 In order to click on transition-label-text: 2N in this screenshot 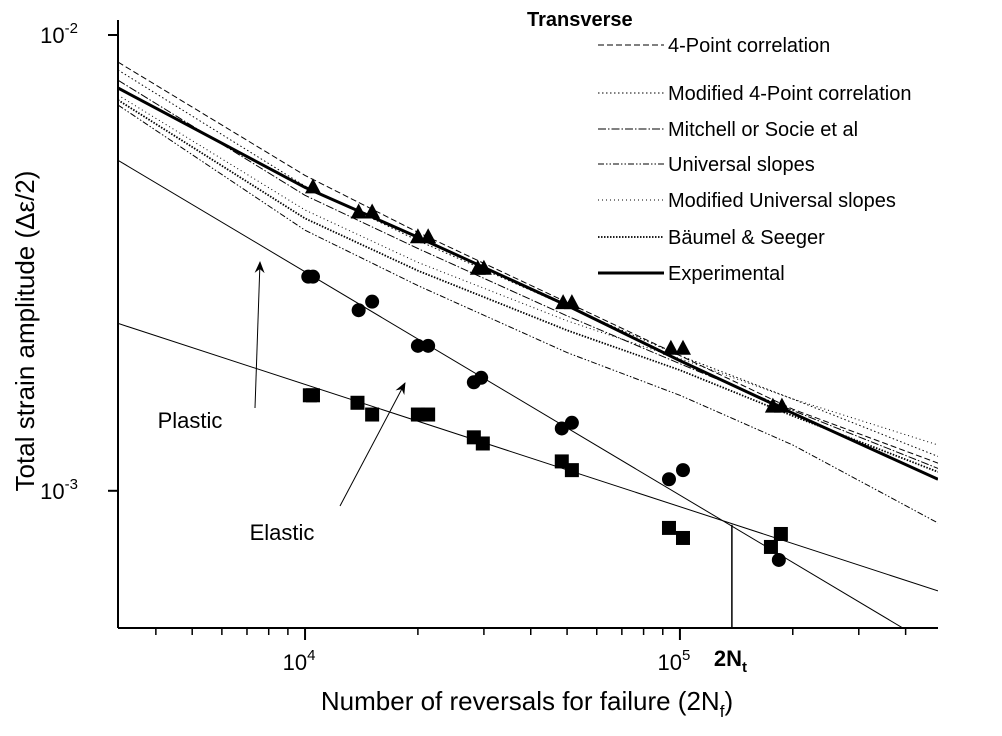, I will do `click(728, 658)`.